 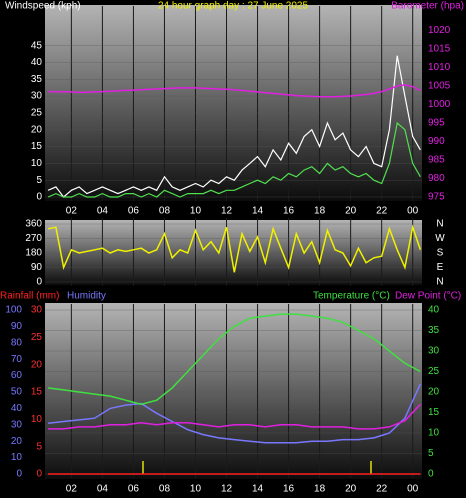 What do you see at coordinates (439, 67) in the screenshot?
I see `y-tick-label: 1010` at bounding box center [439, 67].